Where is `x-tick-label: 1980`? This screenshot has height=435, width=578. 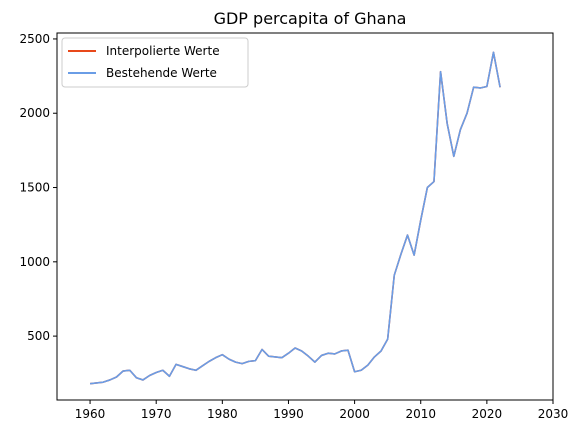
x-tick-label: 1980 is located at coordinates (222, 414).